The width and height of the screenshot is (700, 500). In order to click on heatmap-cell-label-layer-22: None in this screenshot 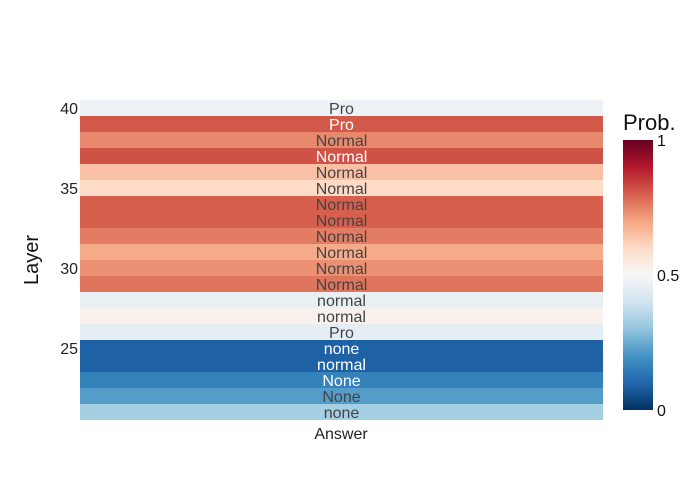, I will do `click(341, 397)`.